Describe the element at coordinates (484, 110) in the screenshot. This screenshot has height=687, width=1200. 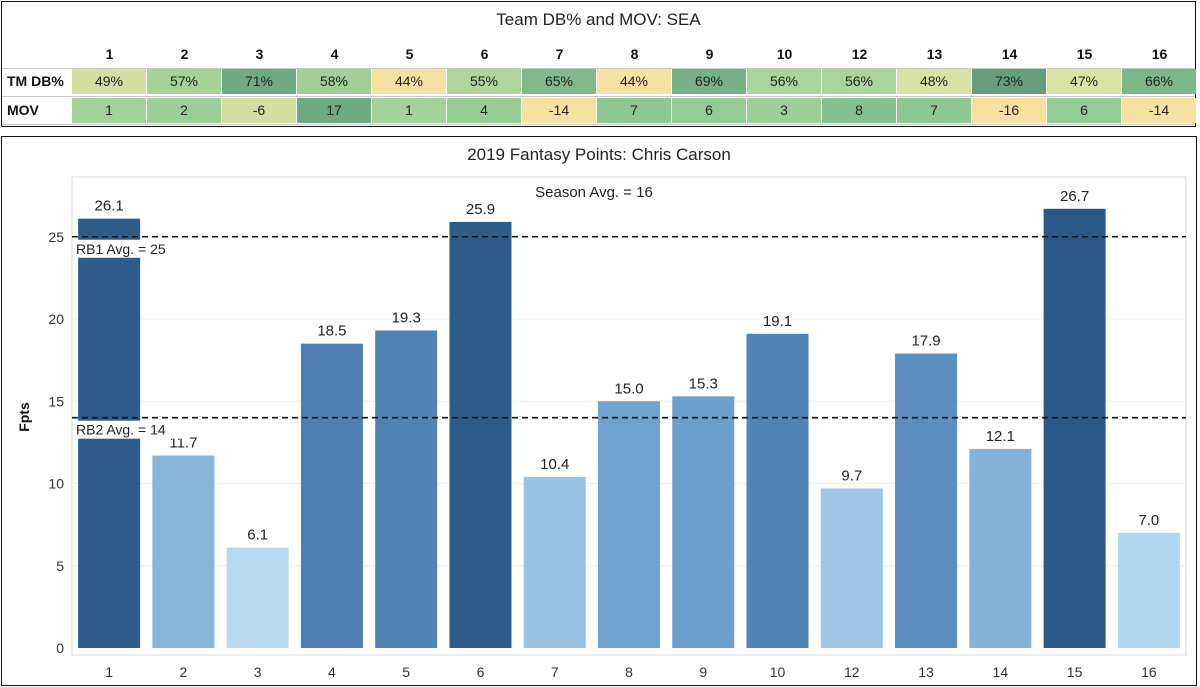
I see `table-cell: 4` at that location.